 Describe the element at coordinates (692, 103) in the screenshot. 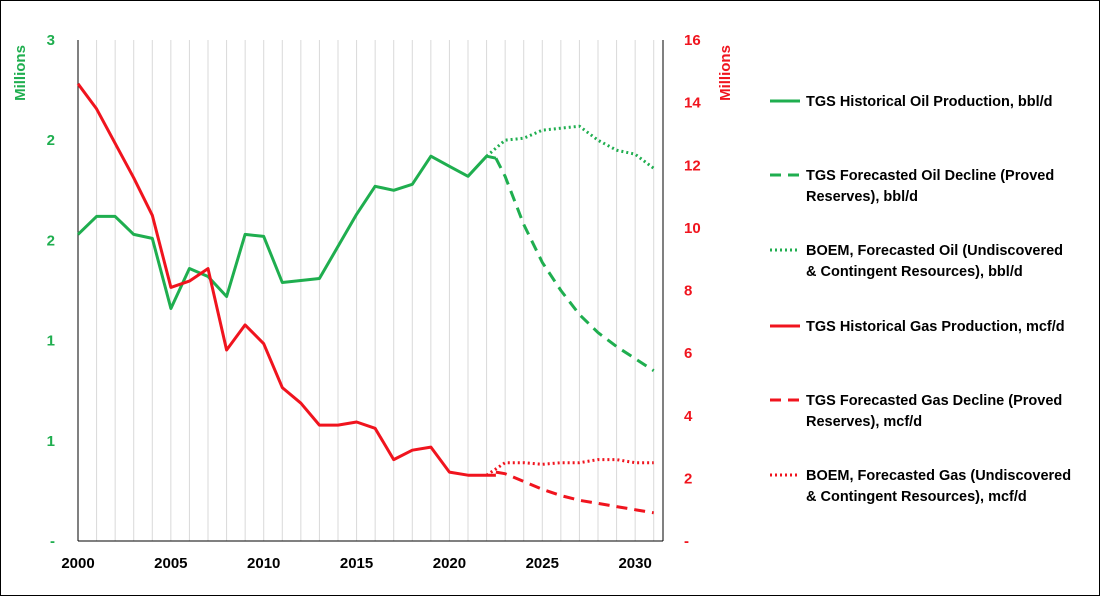

I see `right-y-tick-label: 14` at that location.